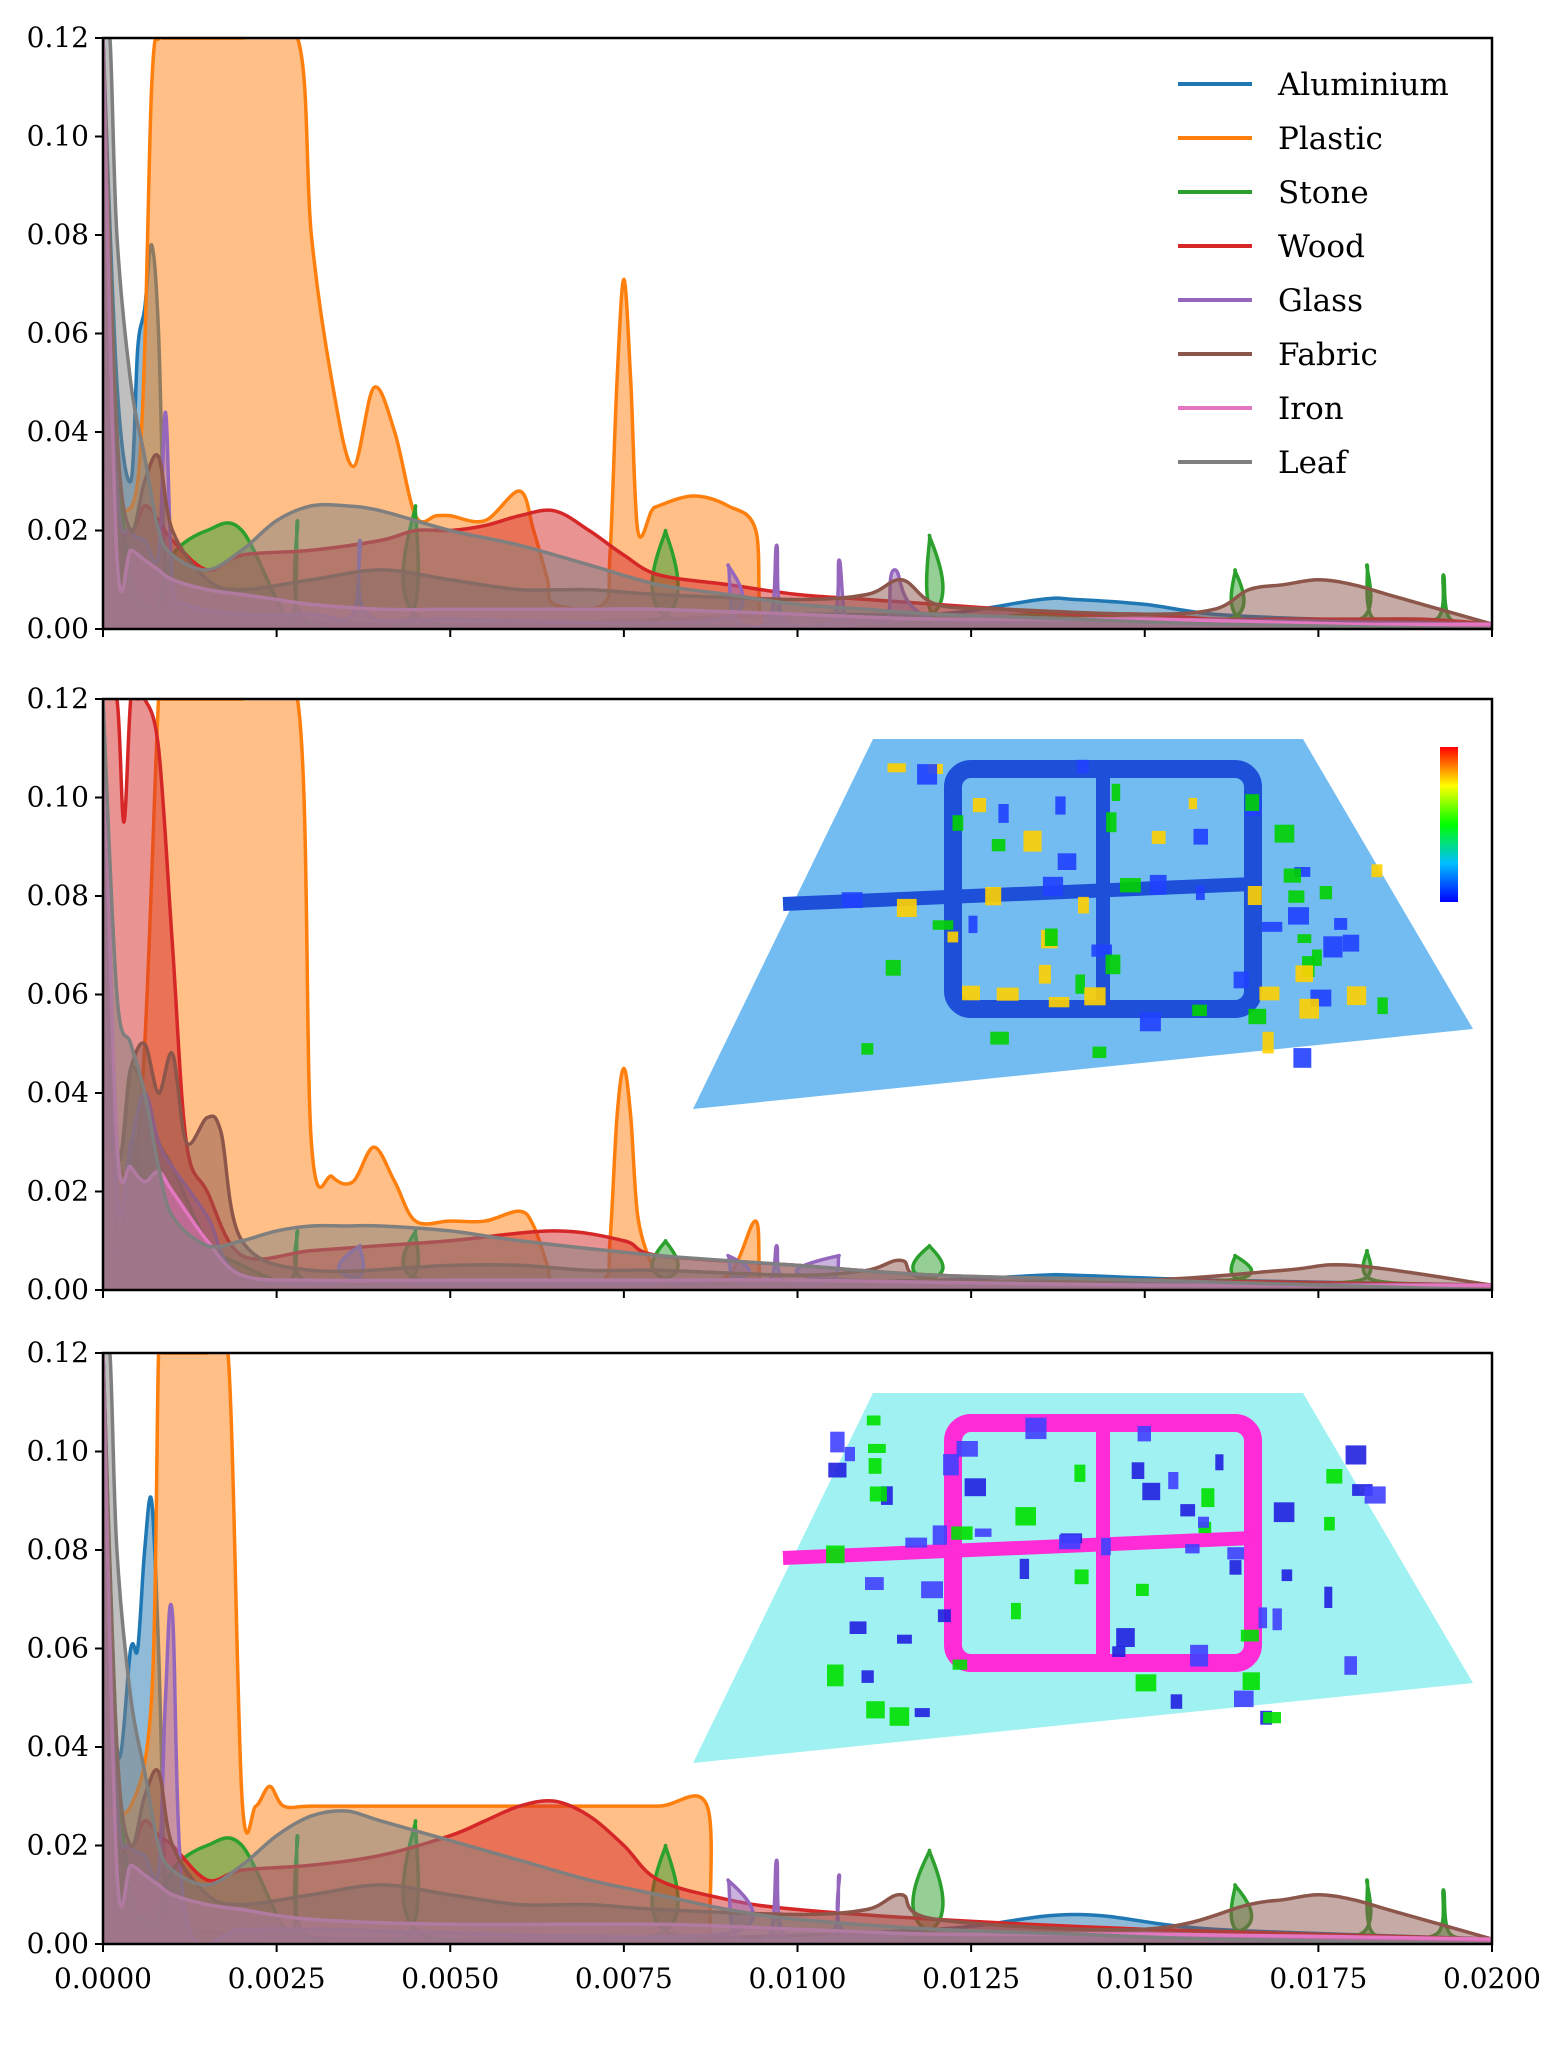 This screenshot has height=2050, width=1557. I want to click on legend-label: Plastic, so click(1330, 139).